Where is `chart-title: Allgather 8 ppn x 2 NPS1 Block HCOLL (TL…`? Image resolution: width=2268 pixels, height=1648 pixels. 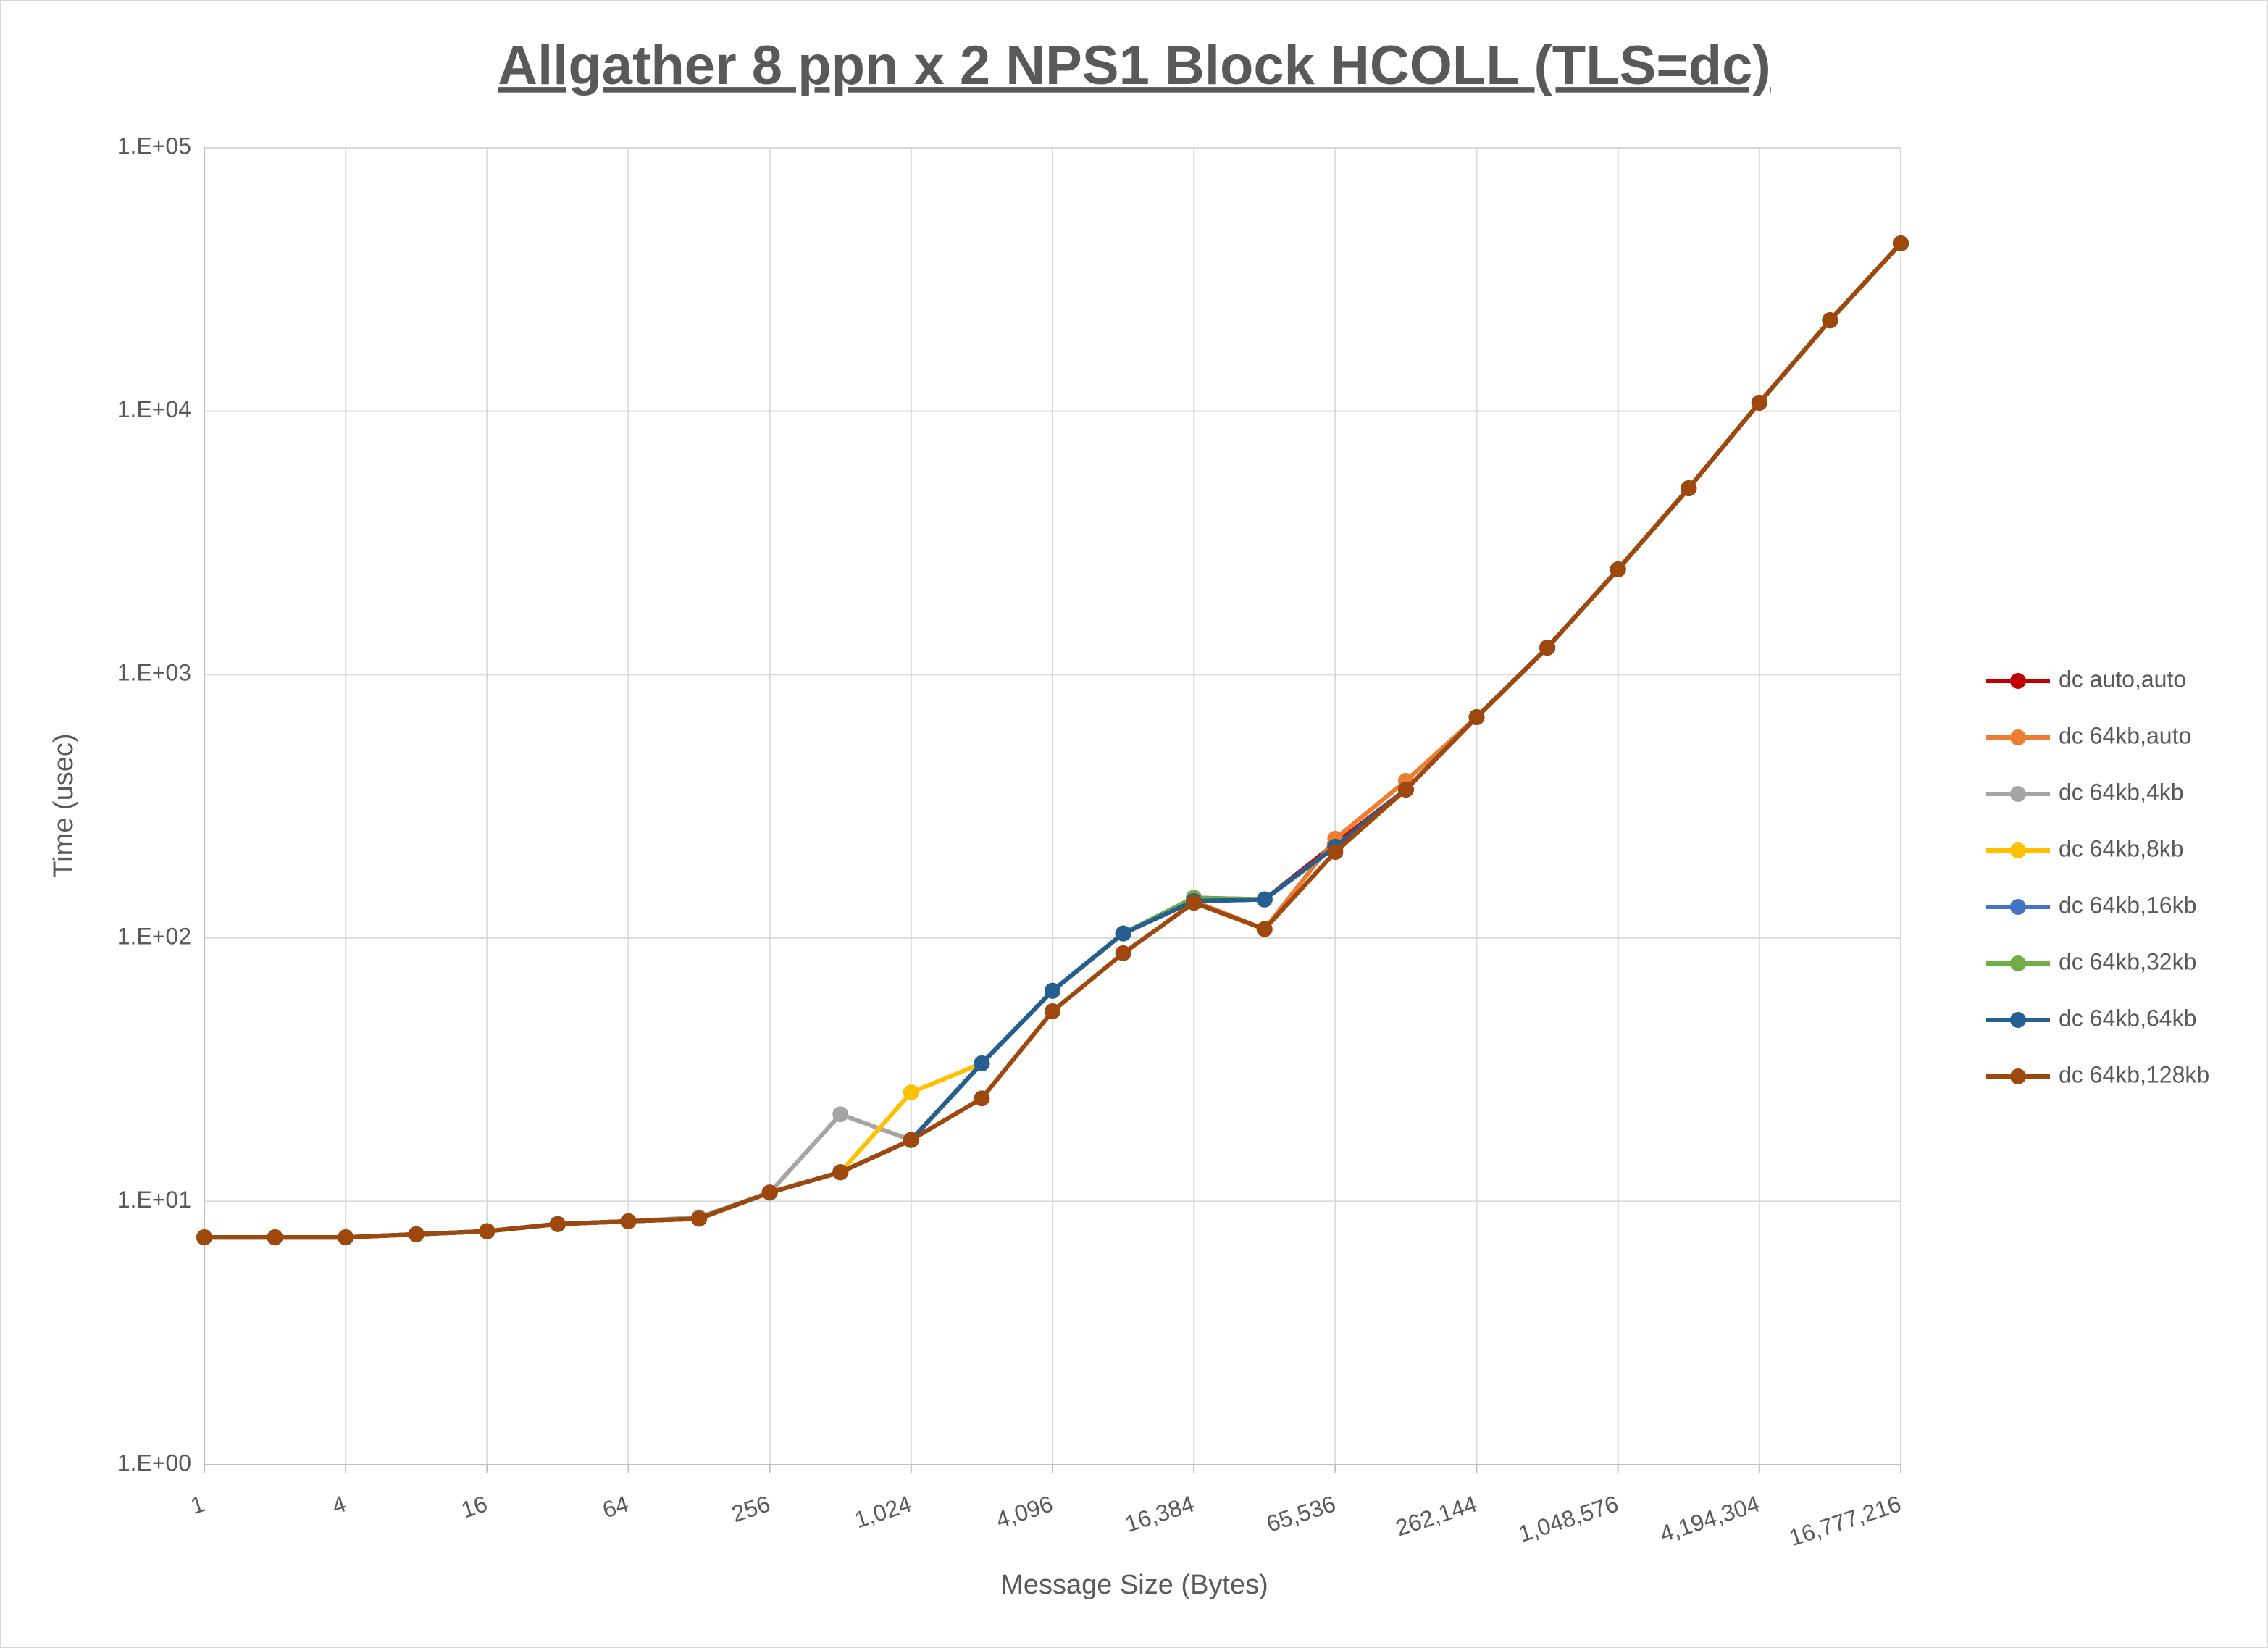
chart-title: Allgather 8 ppn x 2 NPS1 Block HCOLL (TL… is located at coordinates (1134, 65).